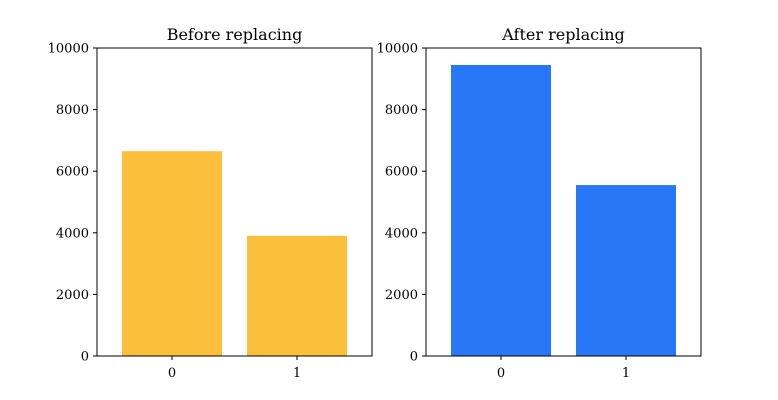 The width and height of the screenshot is (778, 400). Describe the element at coordinates (562, 34) in the screenshot. I see `chart-title: After replacing` at that location.